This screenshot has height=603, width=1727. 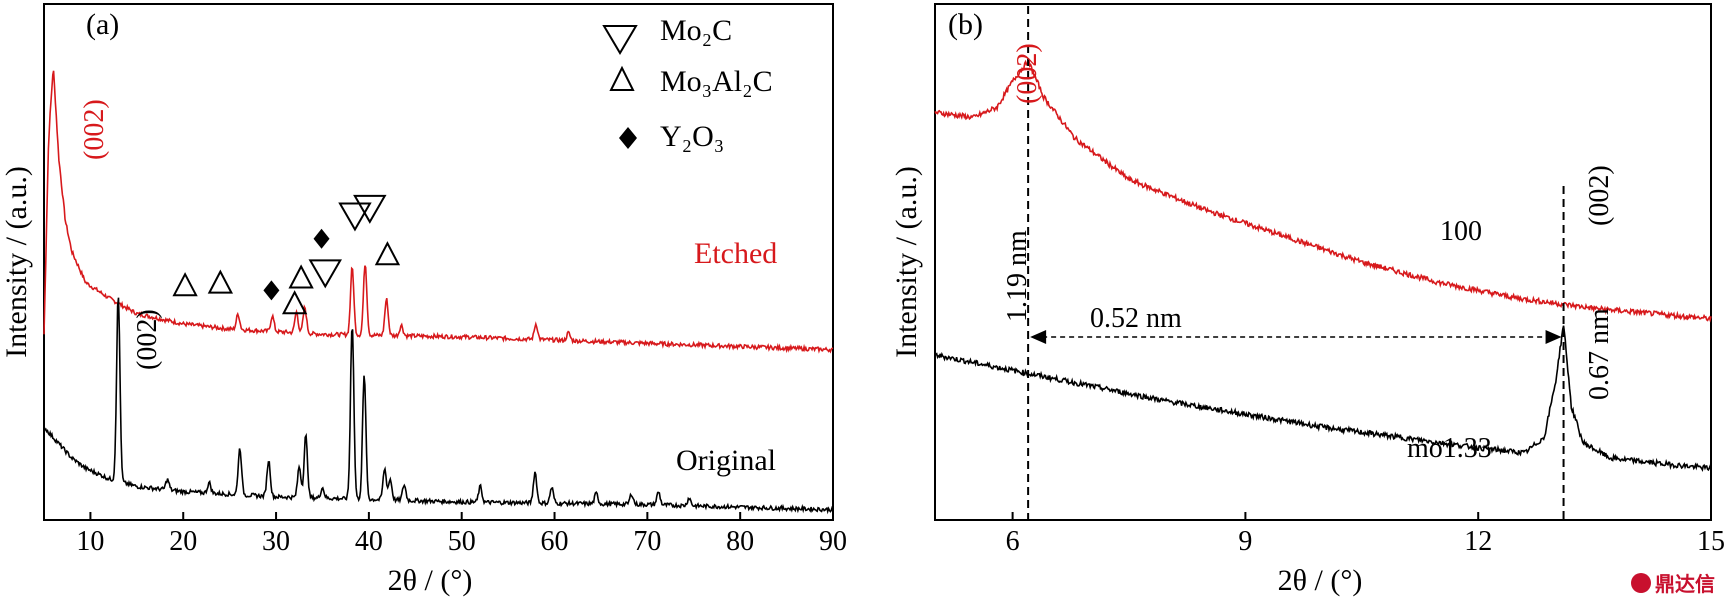 I want to click on panel-b-etched-series-label: 100, so click(x=1461, y=231).